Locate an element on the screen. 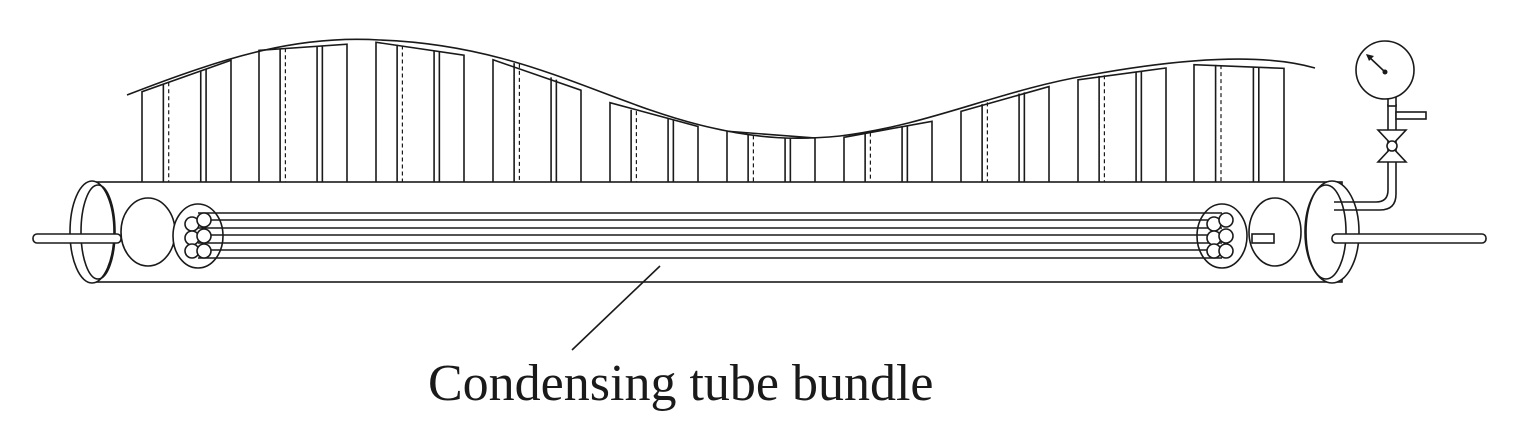 The image size is (1535, 440). pressure-gauge is located at coordinates (1385, 70).